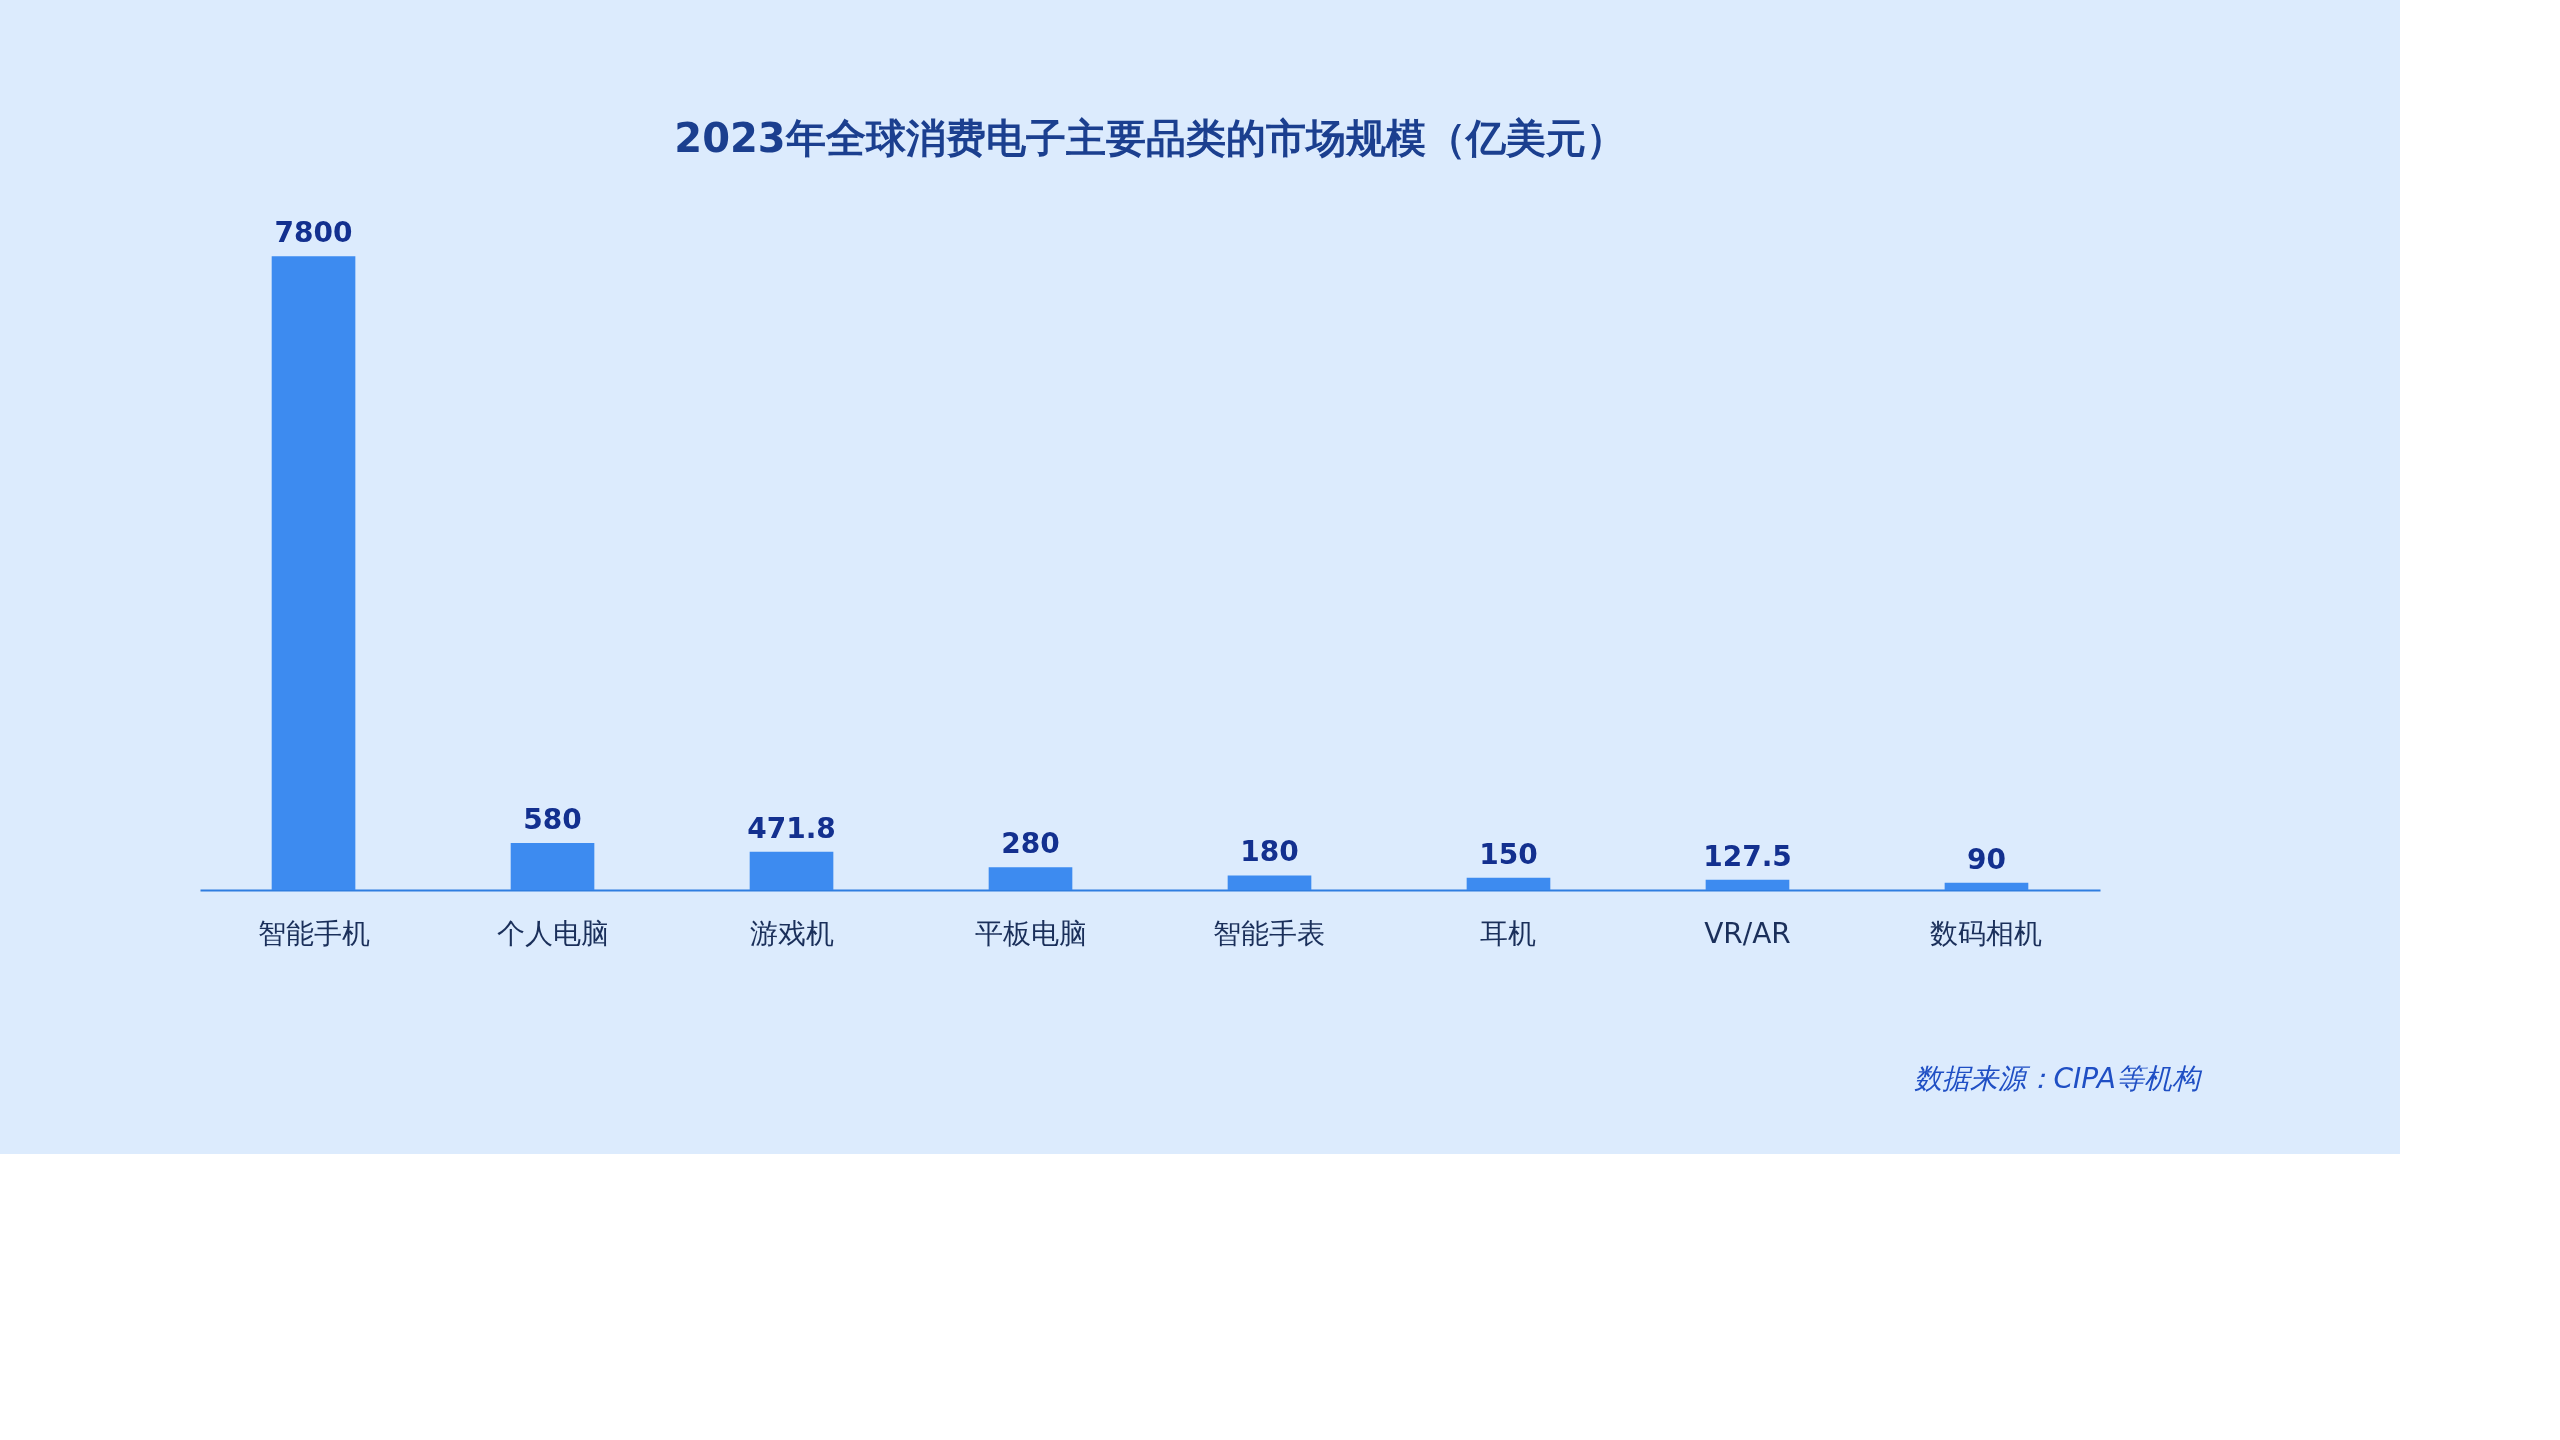  Describe the element at coordinates (1269, 852) in the screenshot. I see `data-label: 180` at that location.